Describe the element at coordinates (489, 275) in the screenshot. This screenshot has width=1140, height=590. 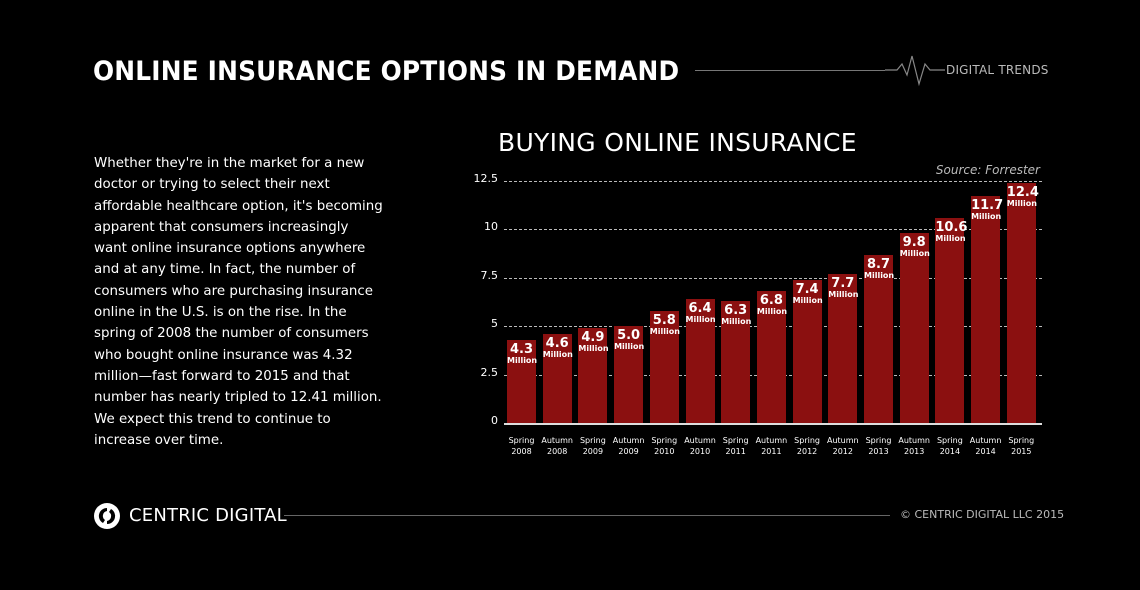
I see `y-tick-label: 7.5` at that location.